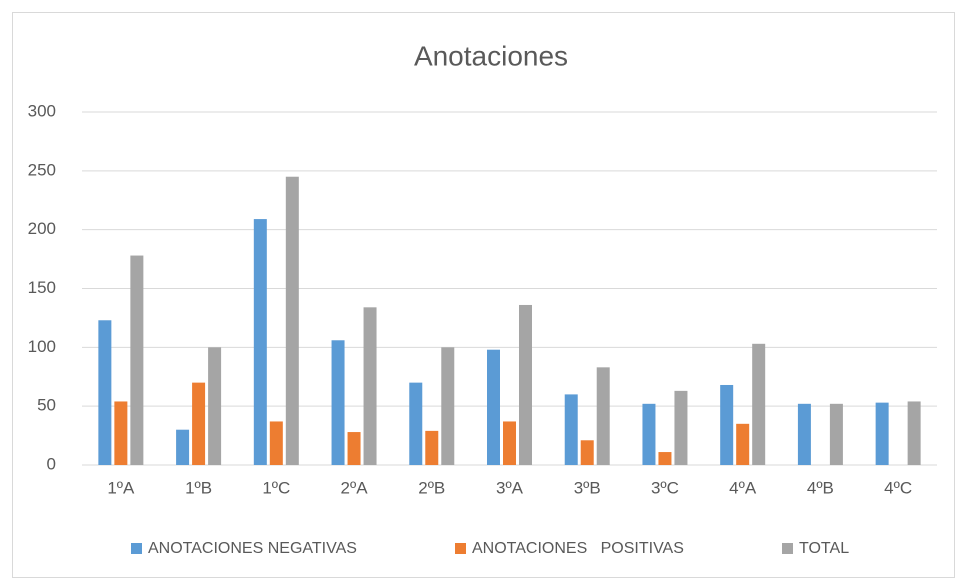 This screenshot has height=581, width=964. What do you see at coordinates (198, 487) in the screenshot?
I see `x-tick-label: 1ºB` at bounding box center [198, 487].